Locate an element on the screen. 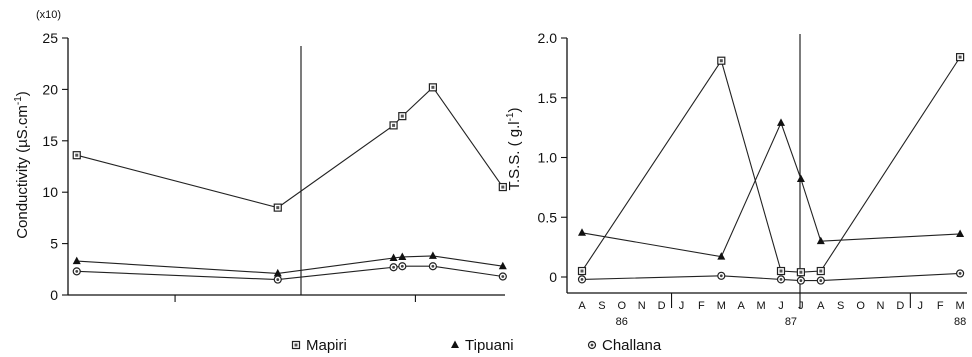  y-tick-label: 20 is located at coordinates (50, 89).